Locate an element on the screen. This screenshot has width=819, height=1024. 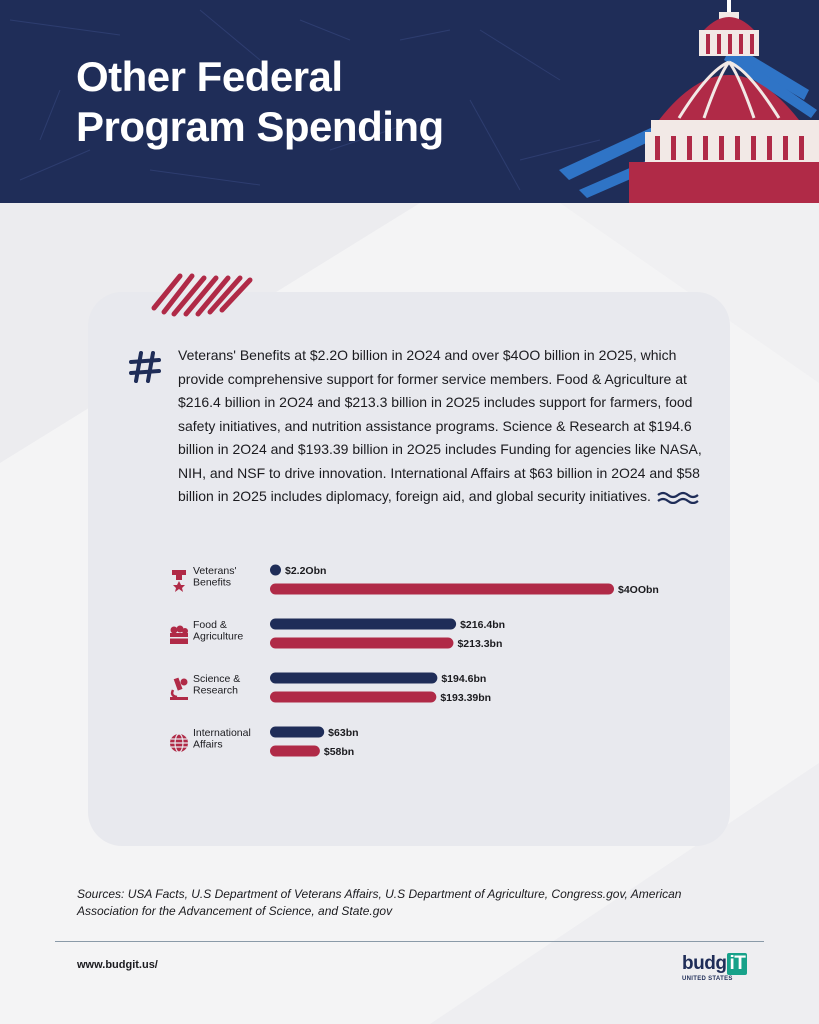
website-link: www.budgit.us/ is located at coordinates (117, 965).